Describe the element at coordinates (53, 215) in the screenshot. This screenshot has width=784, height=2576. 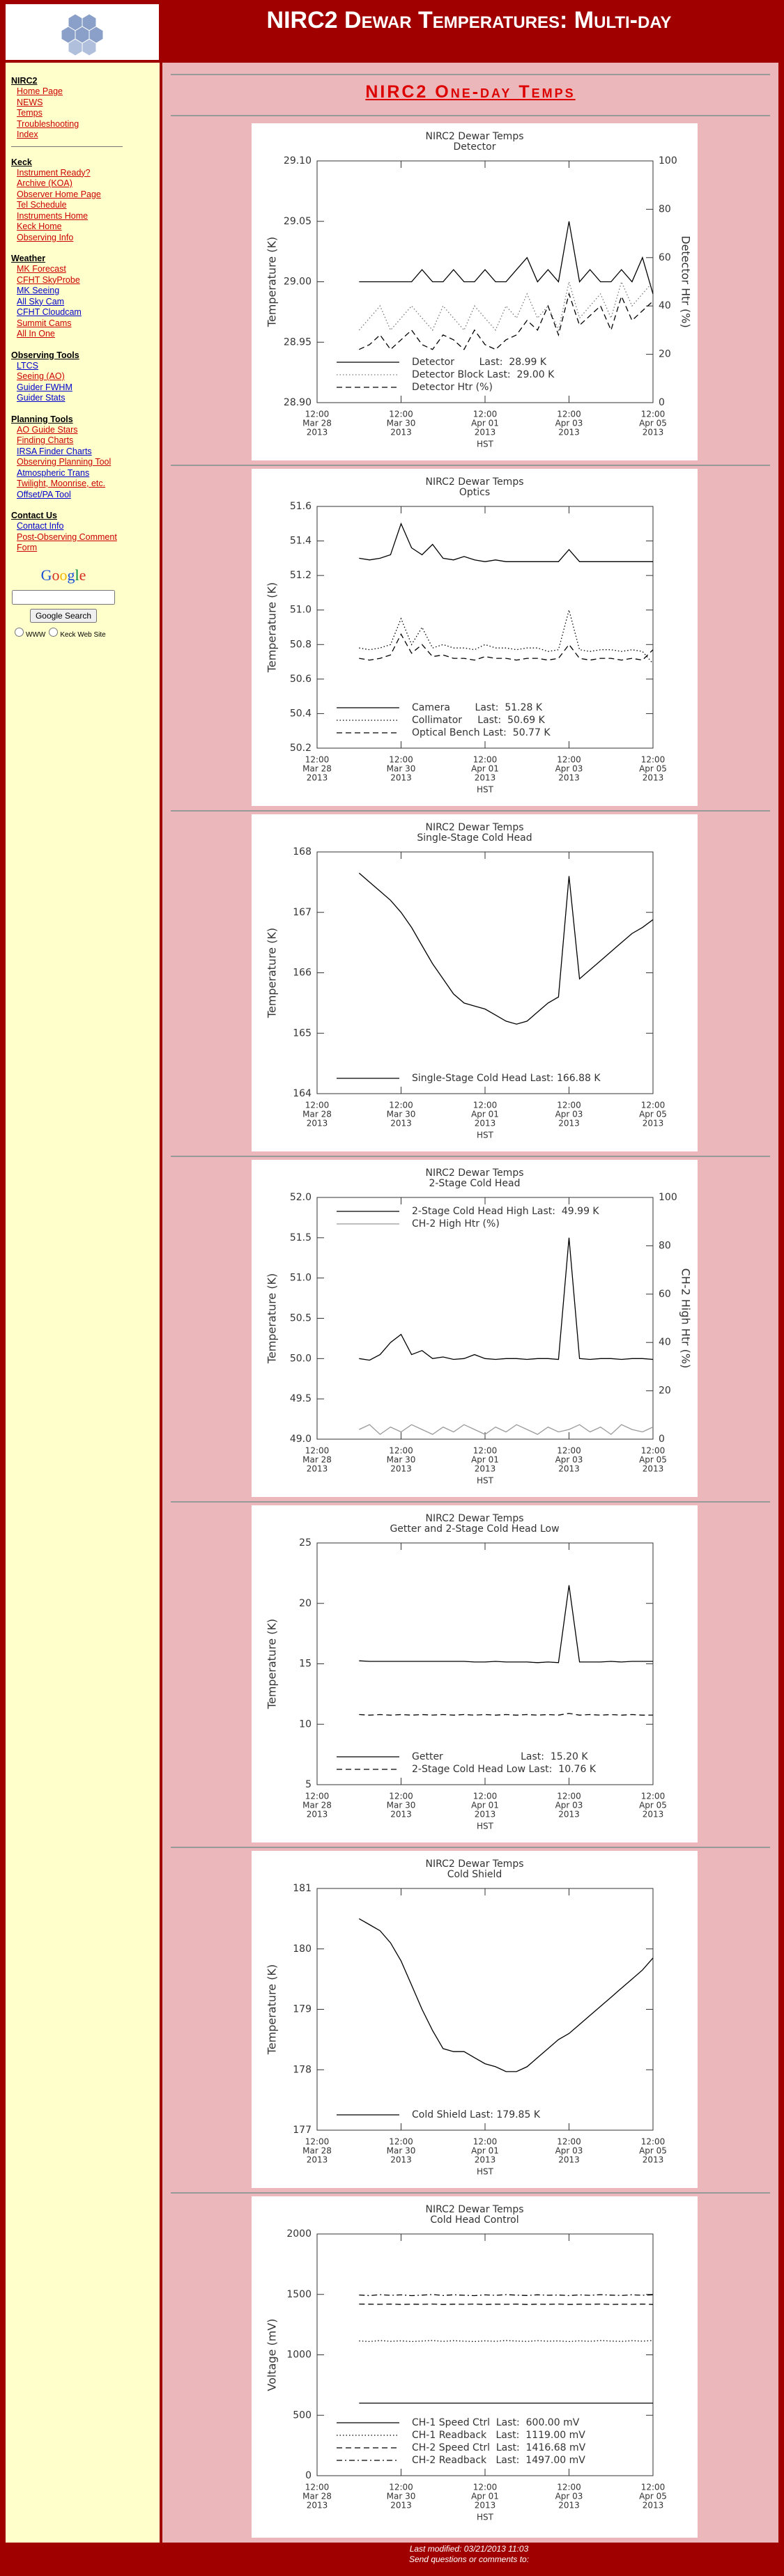
I see `nav-link: Instruments Home` at that location.